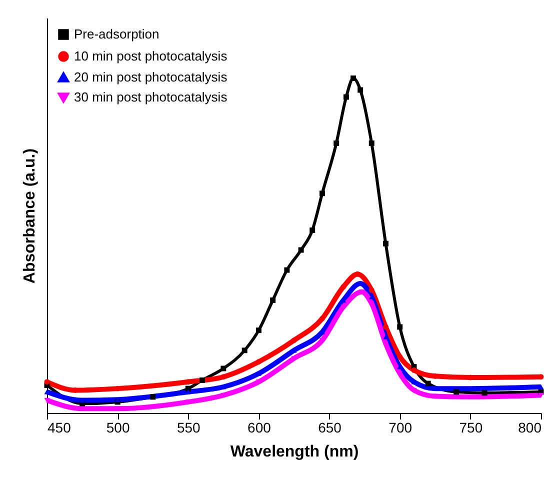 The height and width of the screenshot is (477, 554). Describe the element at coordinates (30, 216) in the screenshot. I see `y-axis-title: Absorbance (a.u.)` at that location.